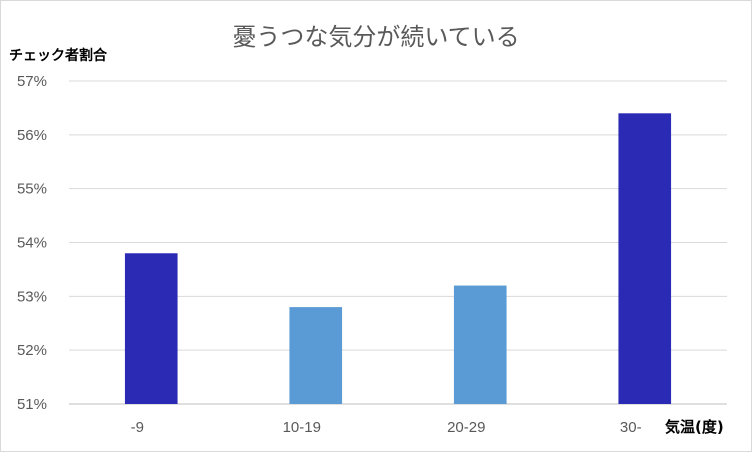 The image size is (752, 452). Describe the element at coordinates (151, 328) in the screenshot. I see `bar--9` at that location.